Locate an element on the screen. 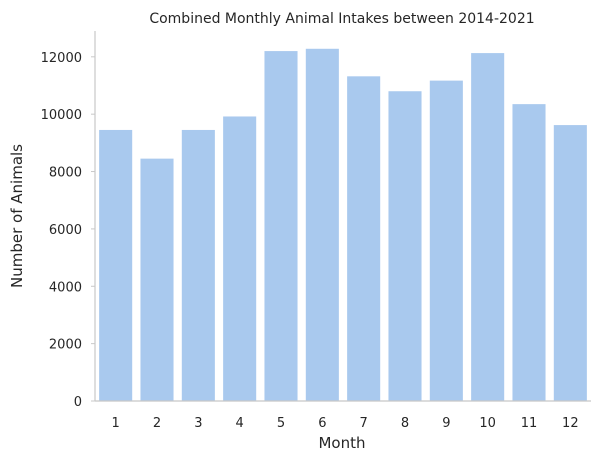  x-tick-label: 3 is located at coordinates (198, 423).